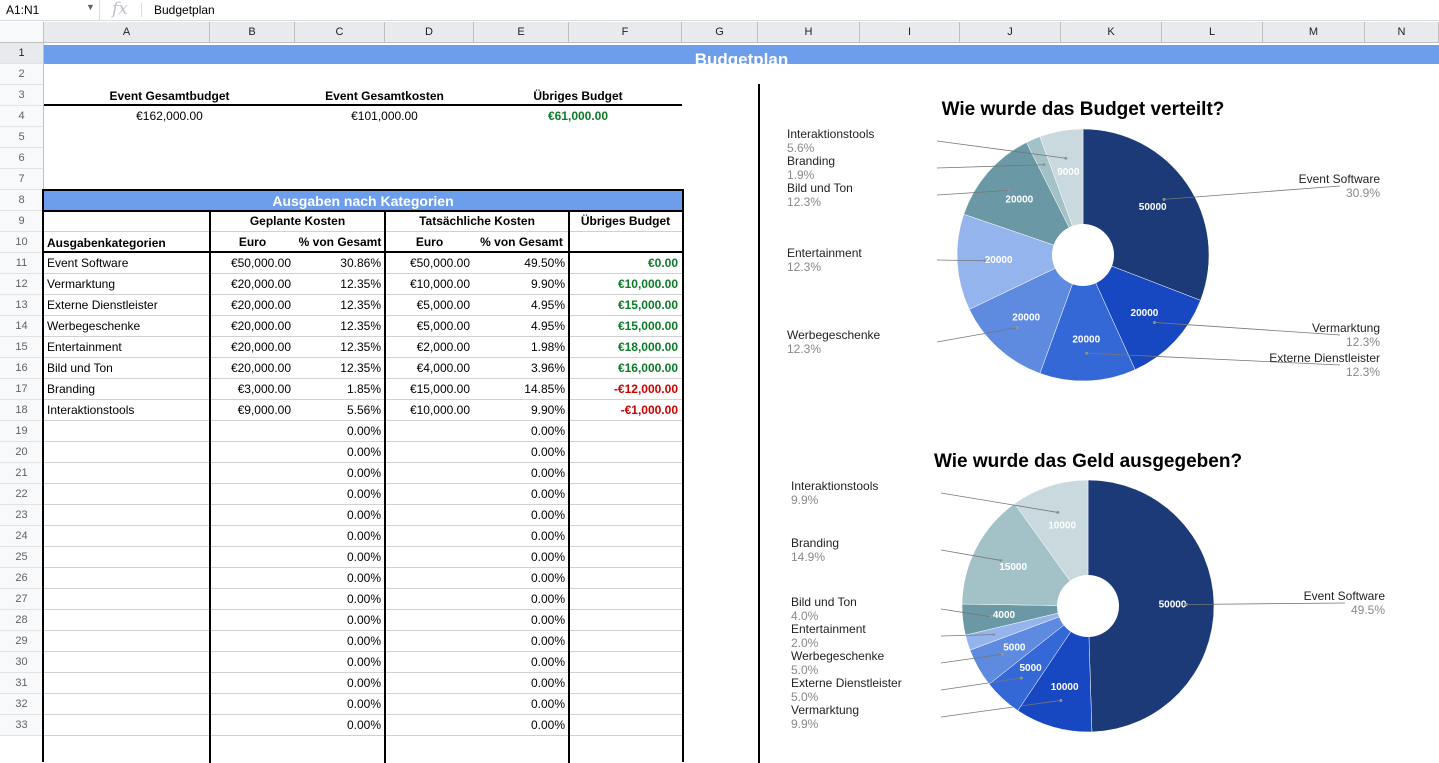  What do you see at coordinates (264, 389) in the screenshot?
I see `value-cell: €3,000.00` at bounding box center [264, 389].